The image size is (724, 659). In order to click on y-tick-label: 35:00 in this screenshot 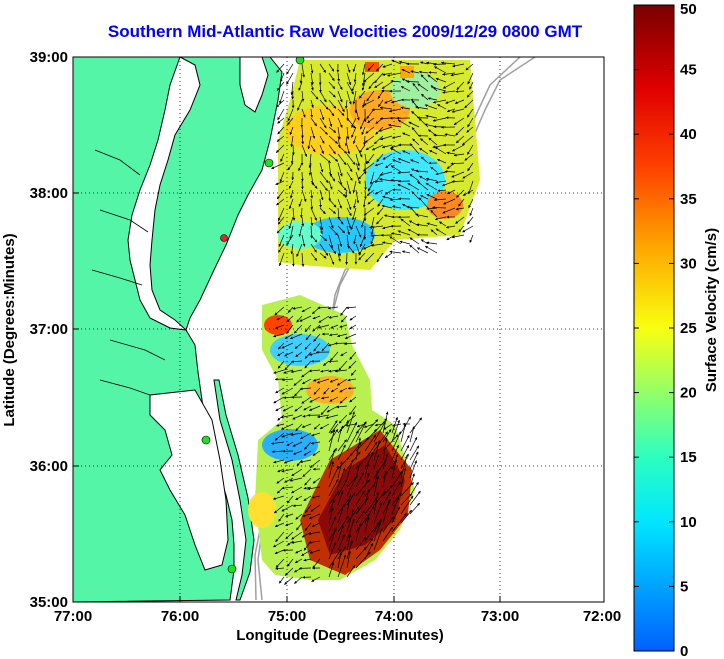, I will do `click(49, 602)`.